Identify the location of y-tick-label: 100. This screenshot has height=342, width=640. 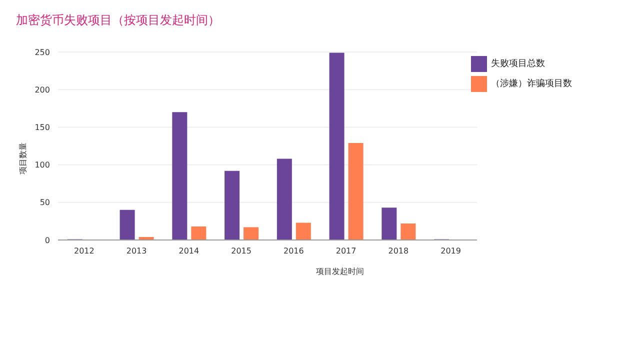
(42, 165).